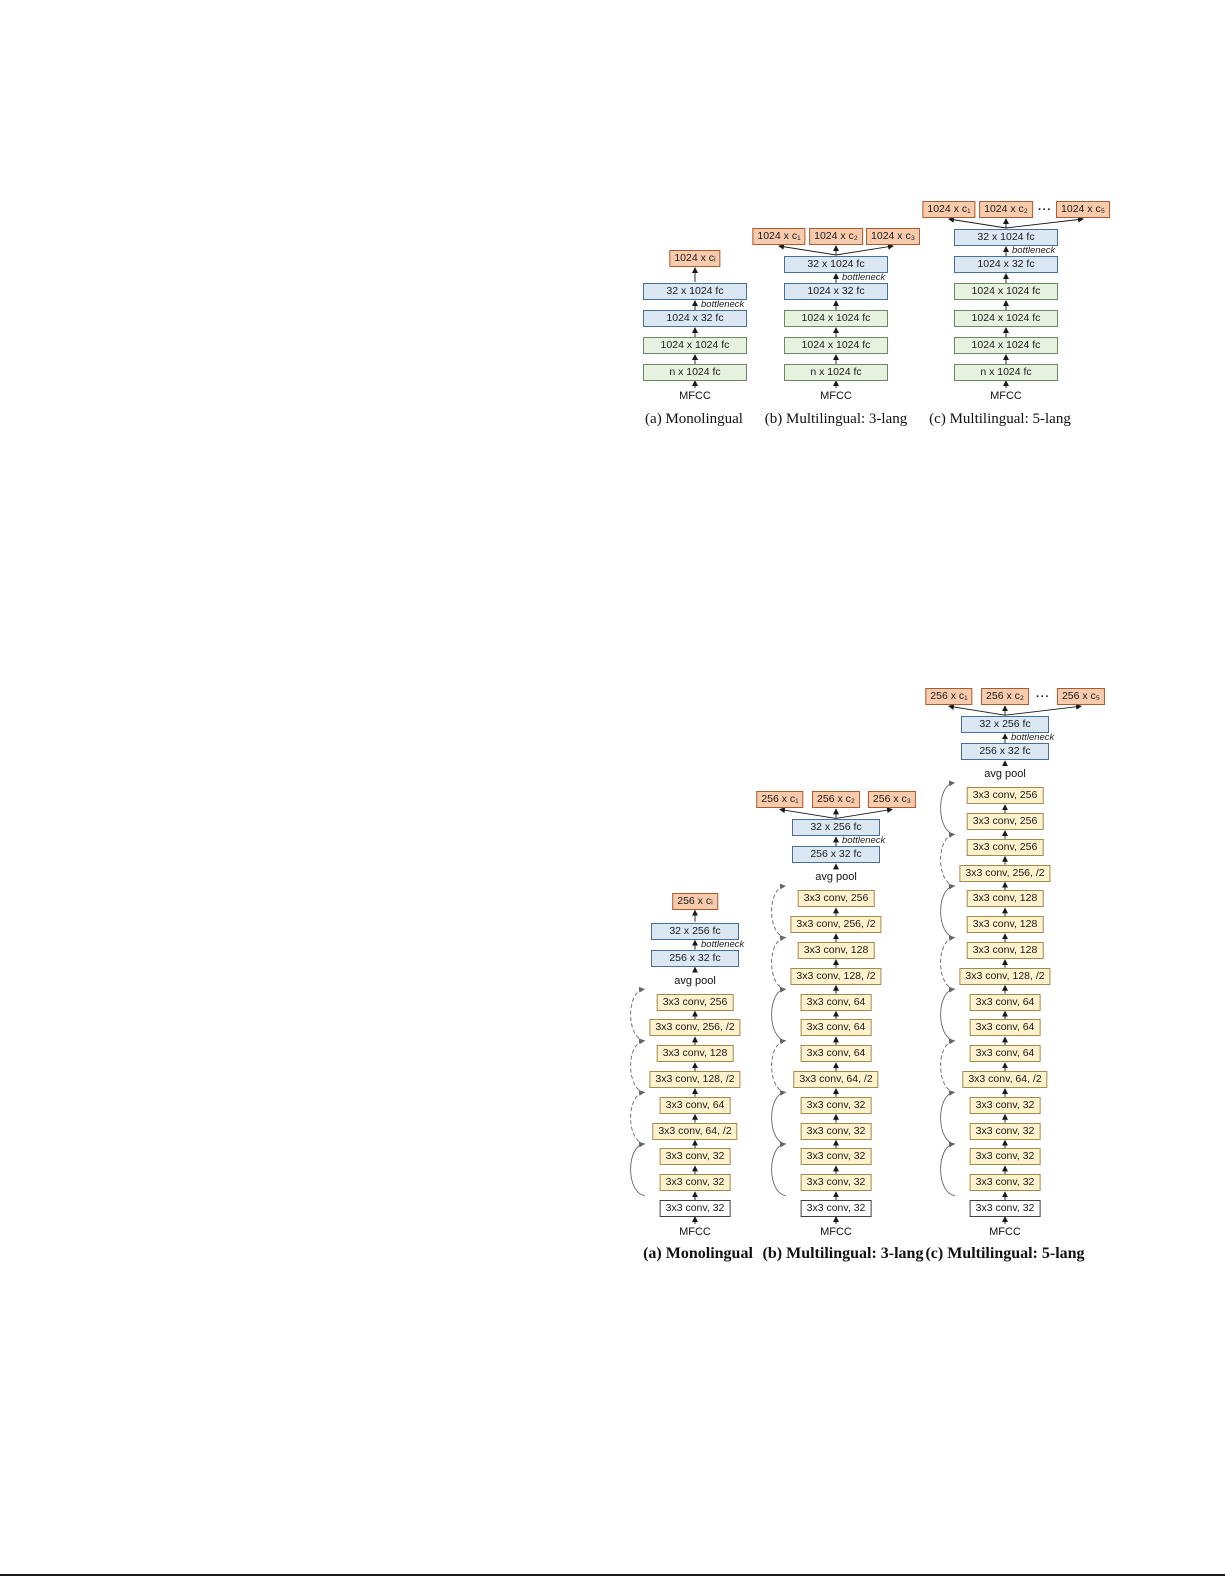 The height and width of the screenshot is (1585, 1225). Describe the element at coordinates (612, 1575) in the screenshot. I see `page-bottom-rule` at that location.